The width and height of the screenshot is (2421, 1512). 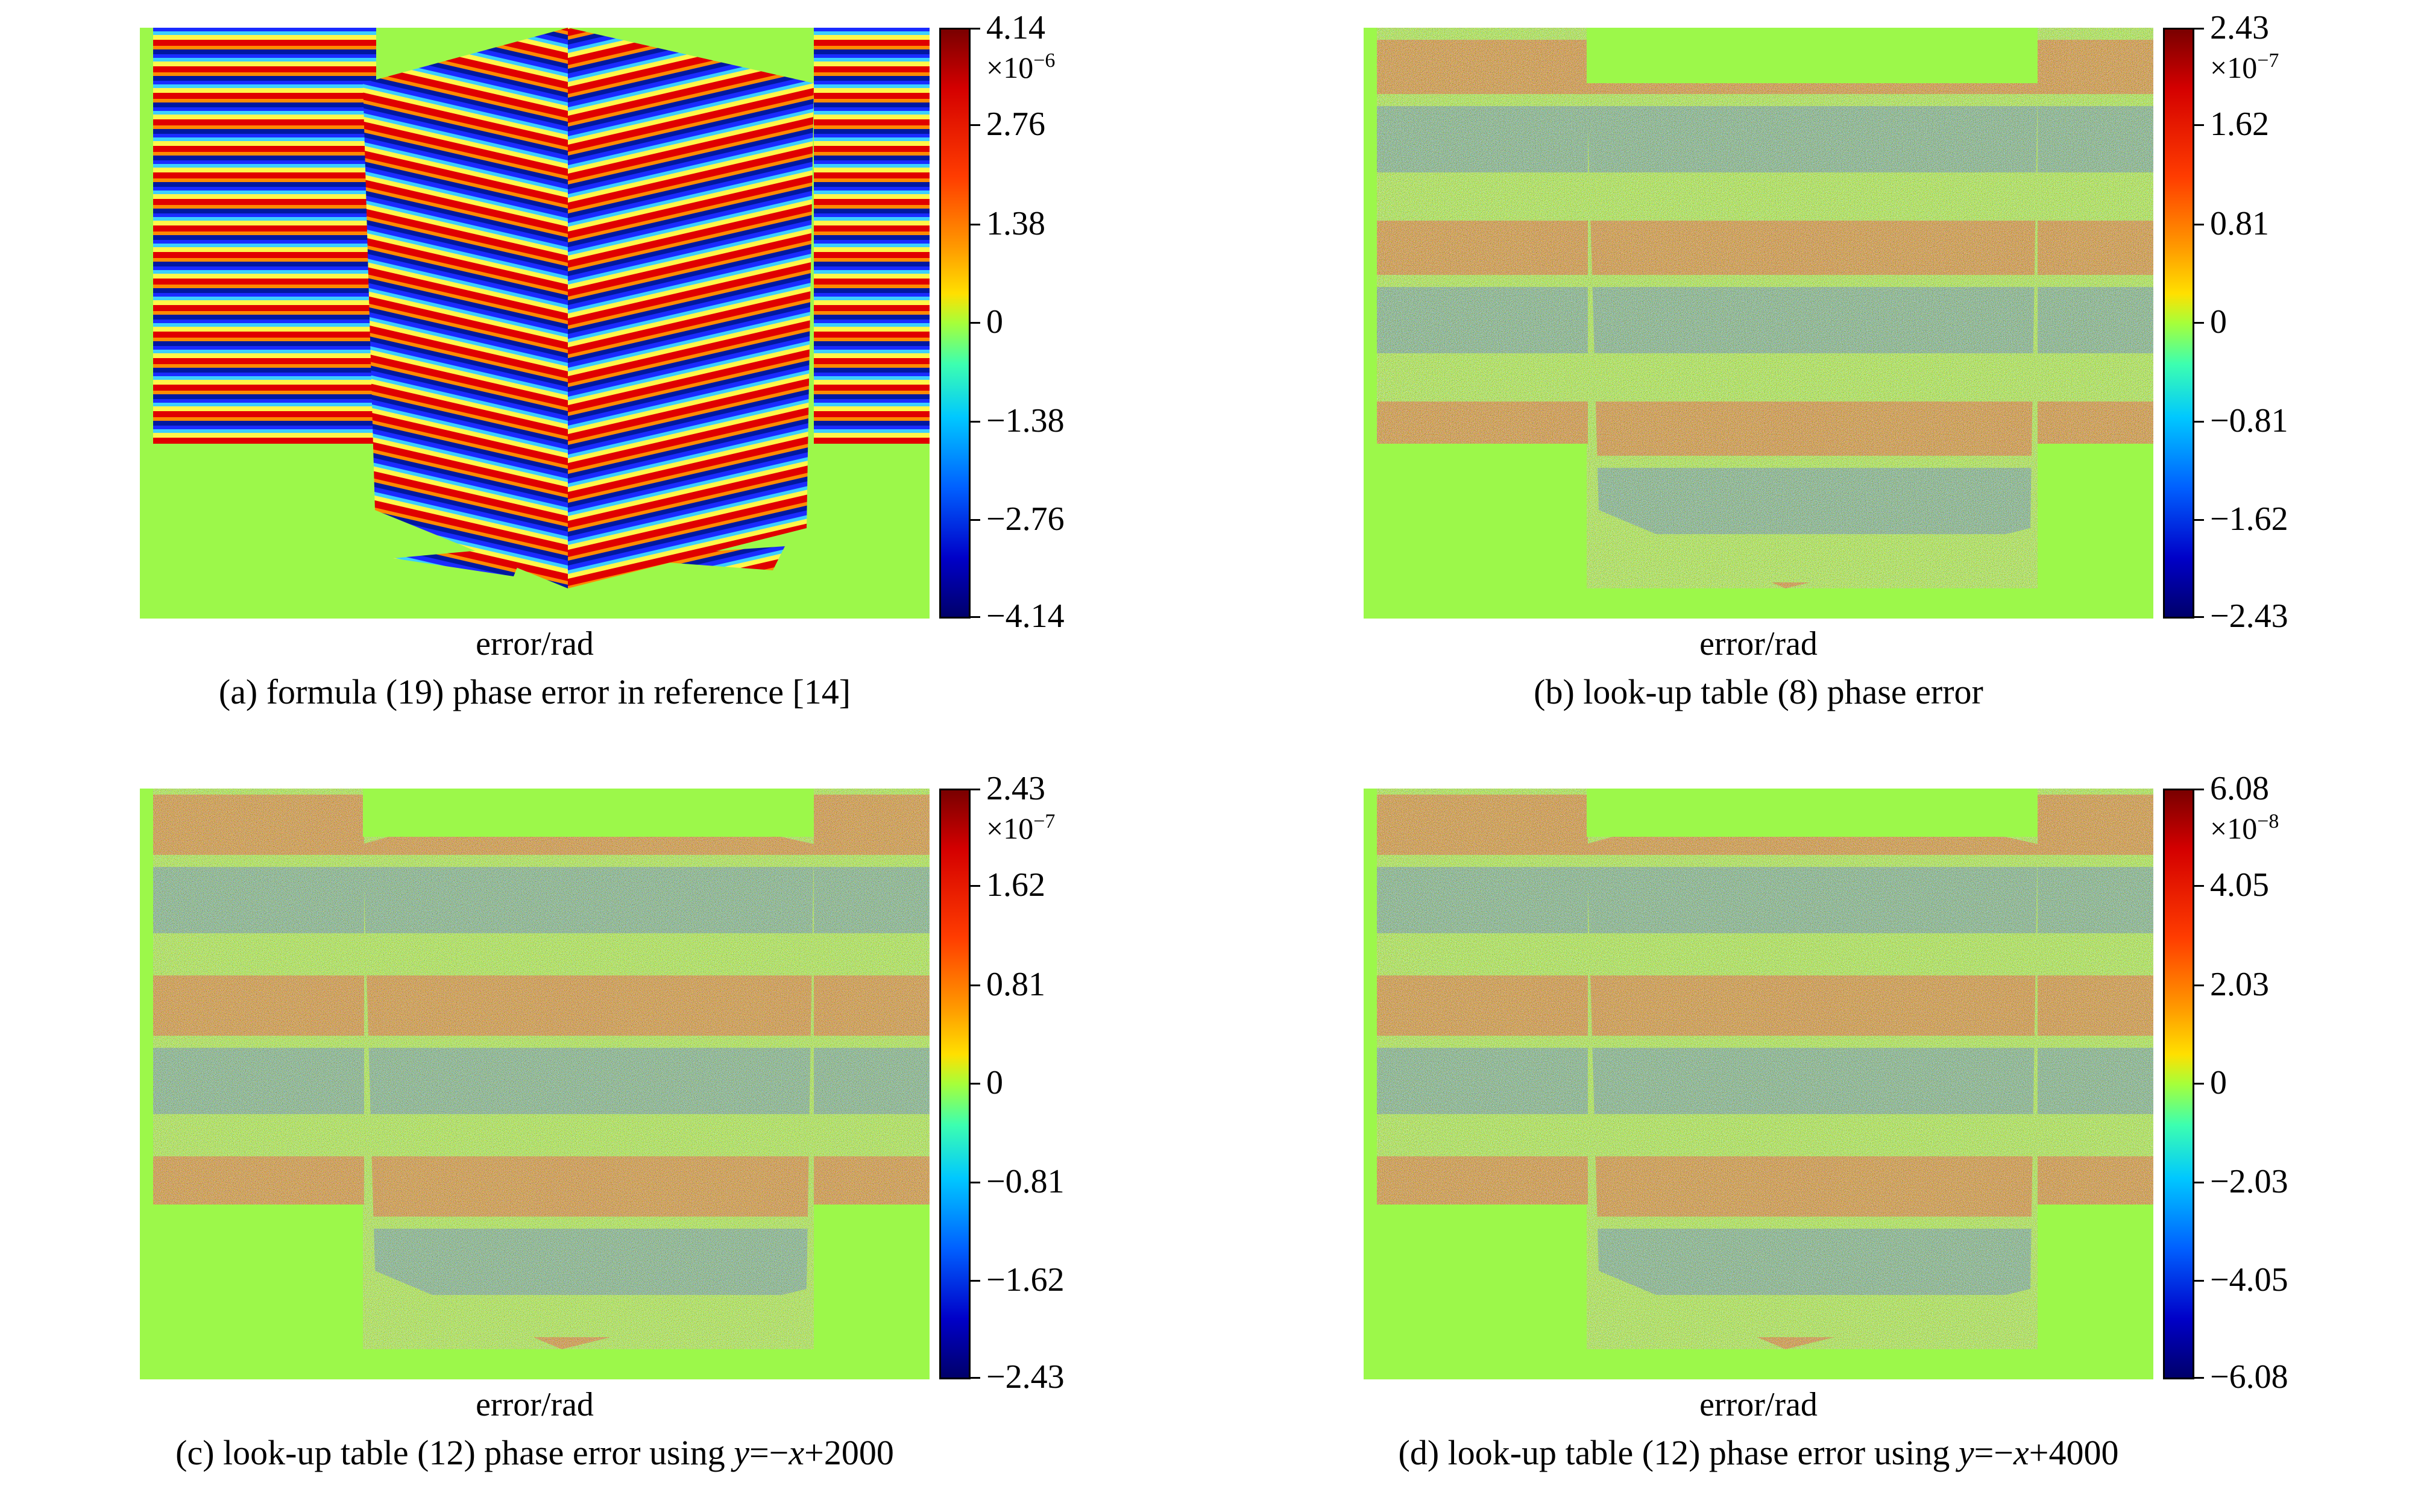 What do you see at coordinates (2239, 985) in the screenshot?
I see `colorbar-tick-label: 2.03` at bounding box center [2239, 985].